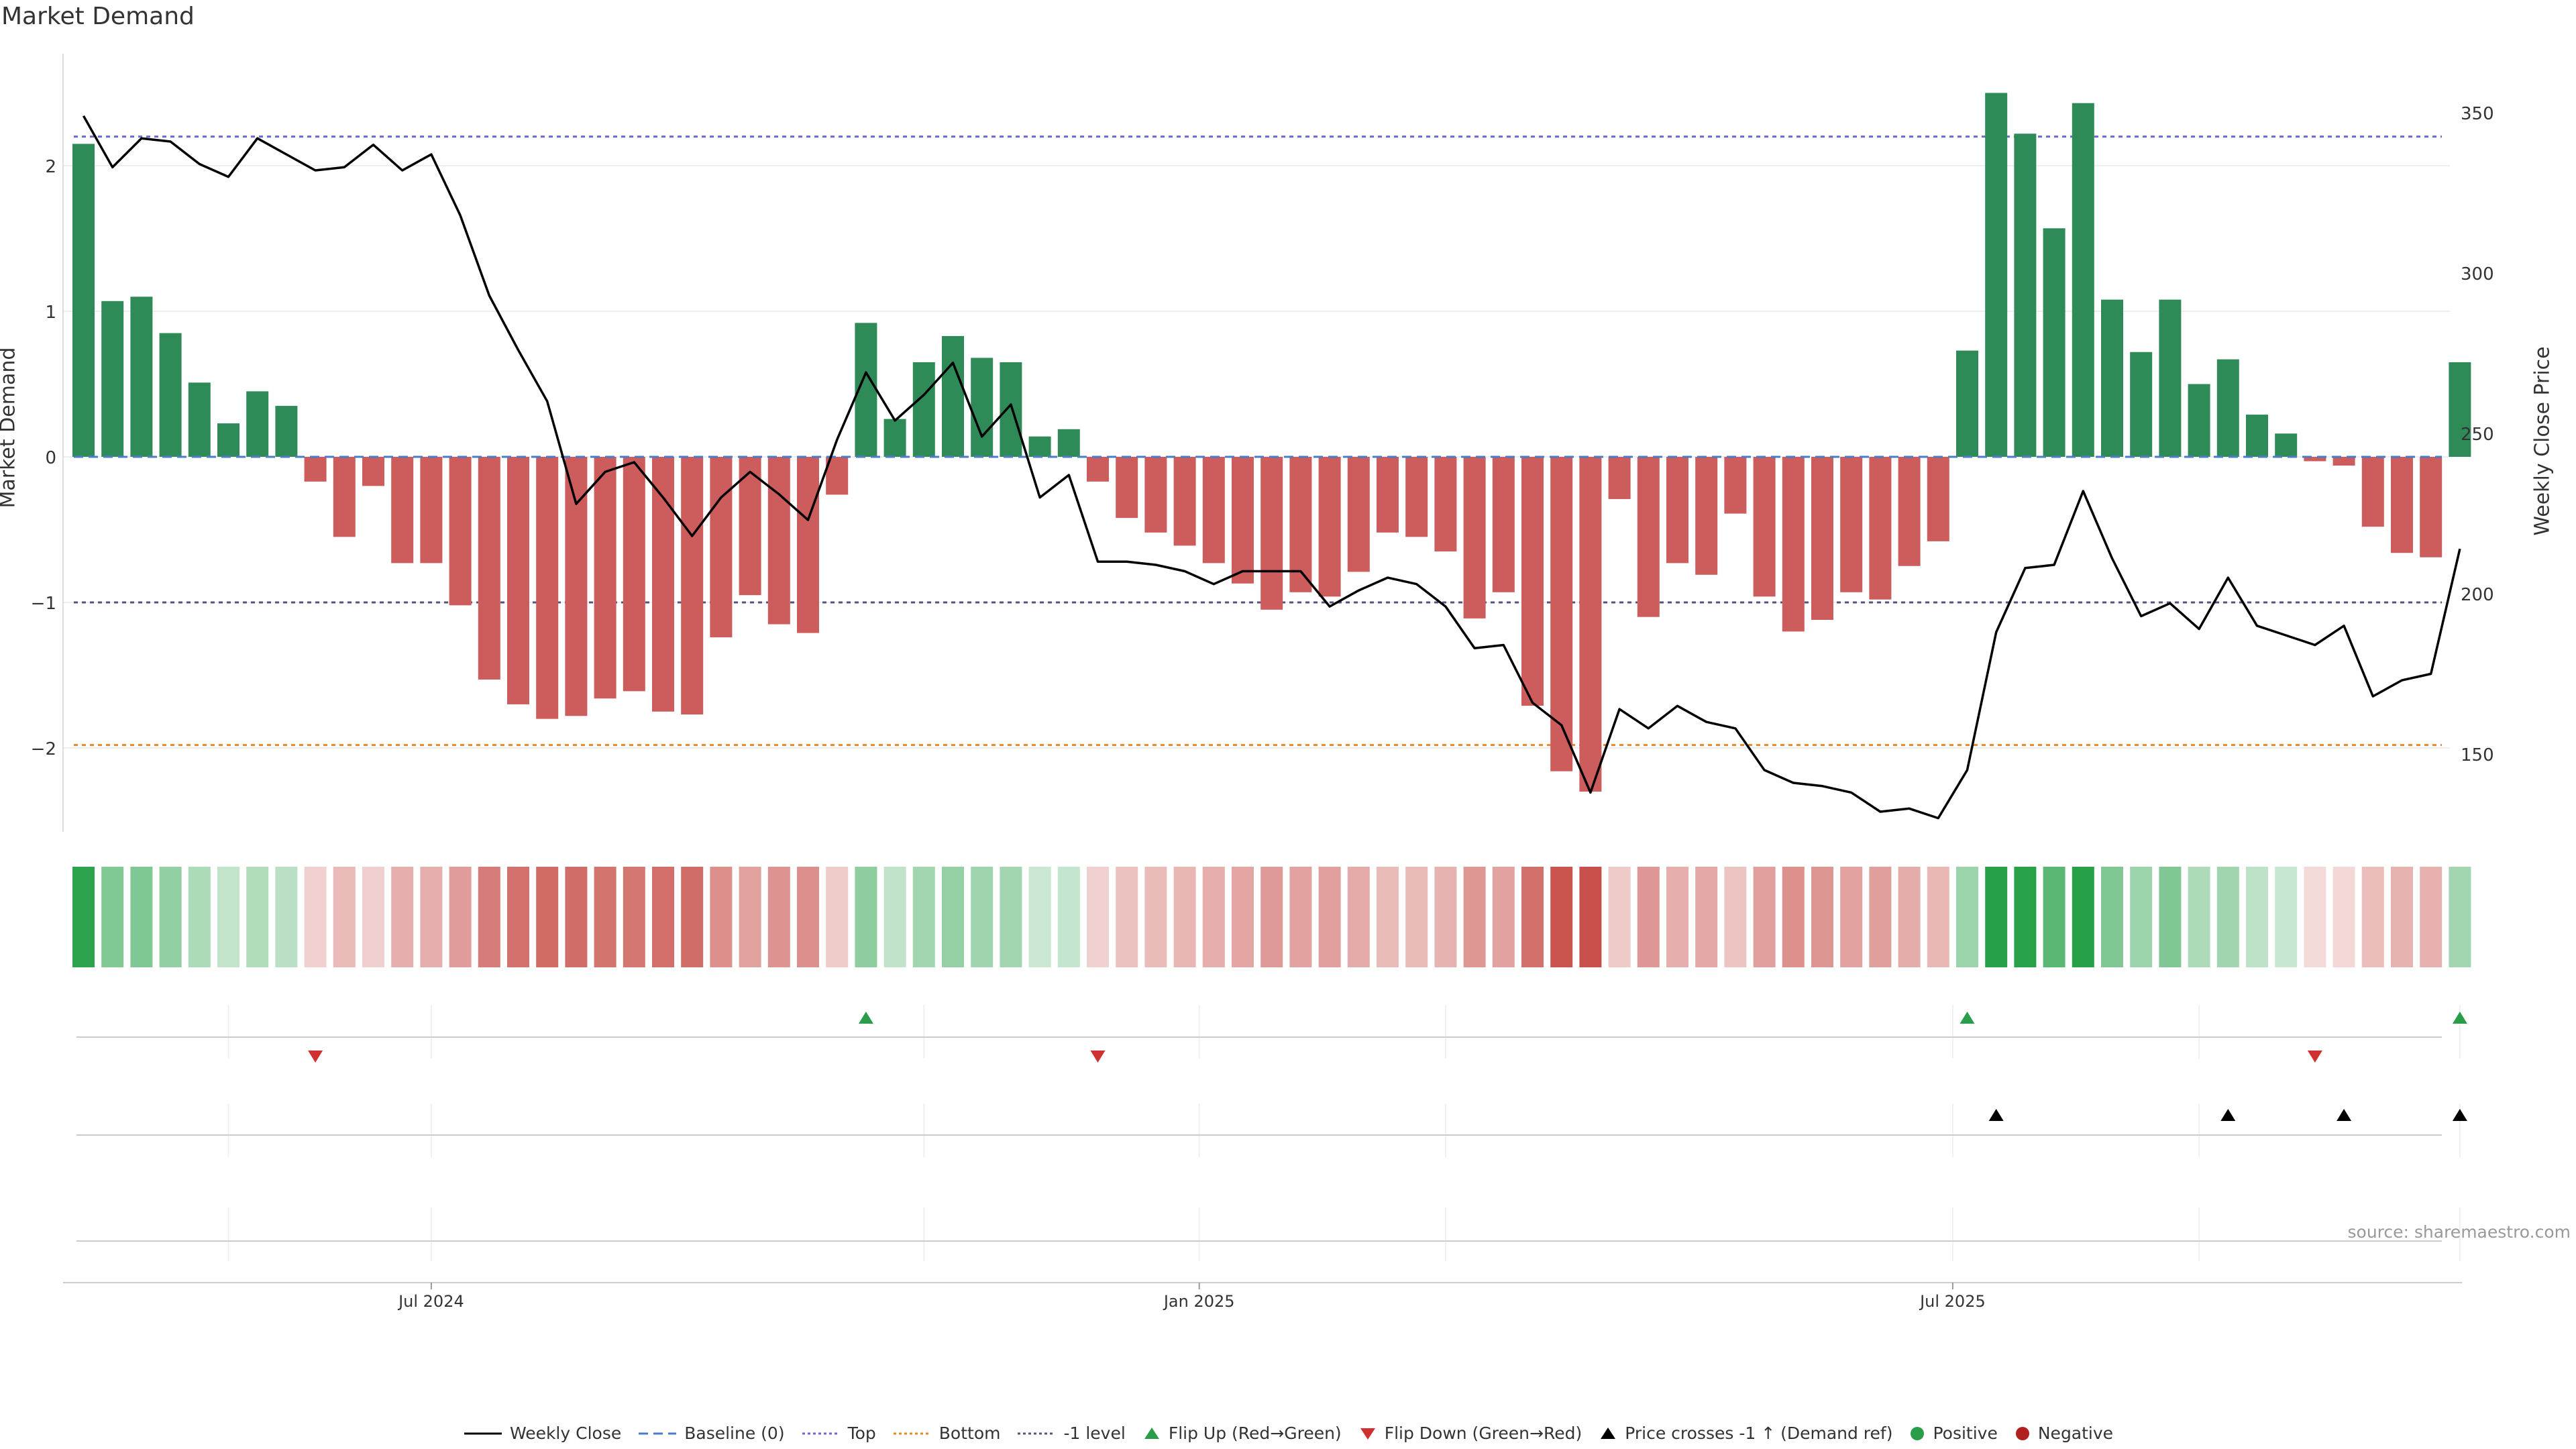 This screenshot has height=1449, width=2576. What do you see at coordinates (2314, 1057) in the screenshot?
I see `flip-down-marker` at bounding box center [2314, 1057].